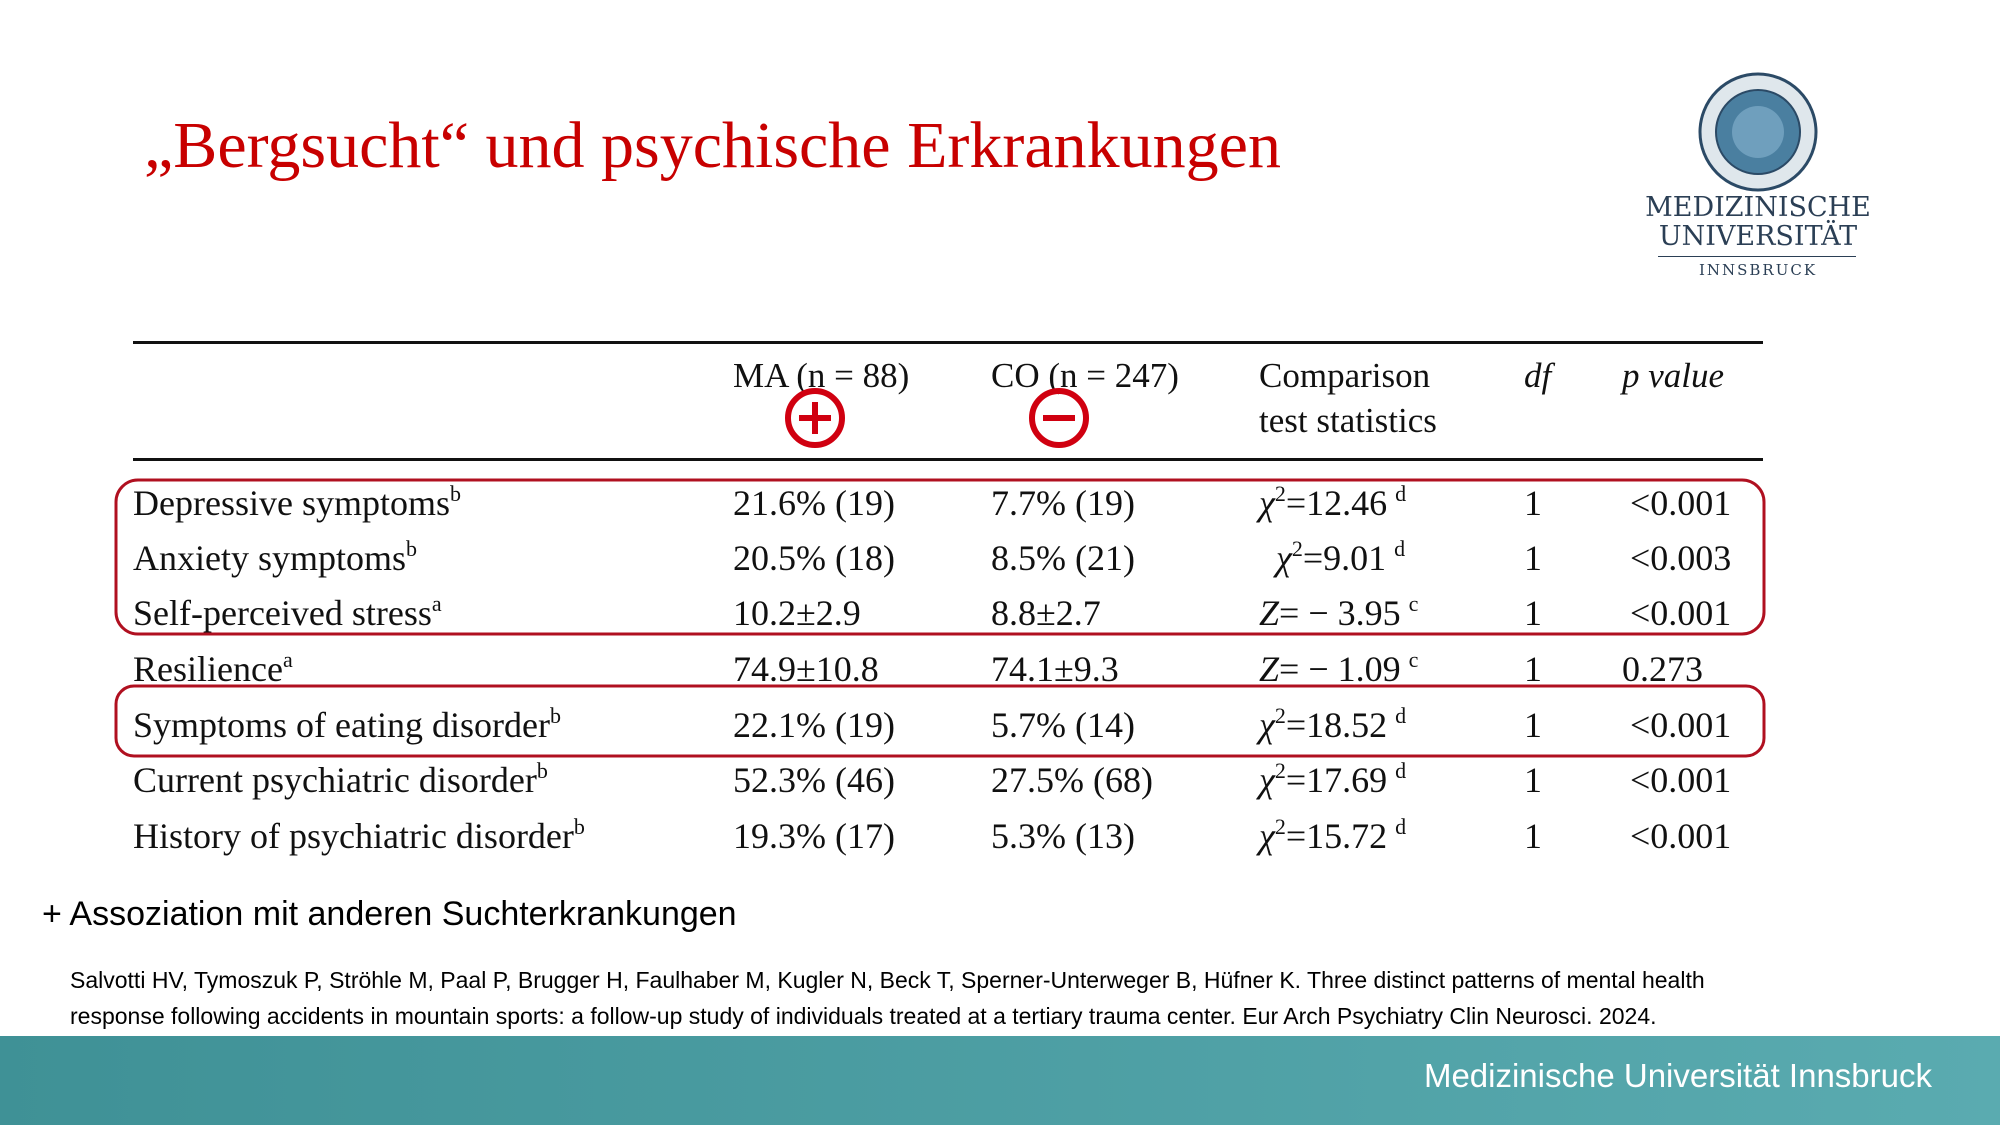  I want to click on co-value: 5.7% (14), so click(1063, 725).